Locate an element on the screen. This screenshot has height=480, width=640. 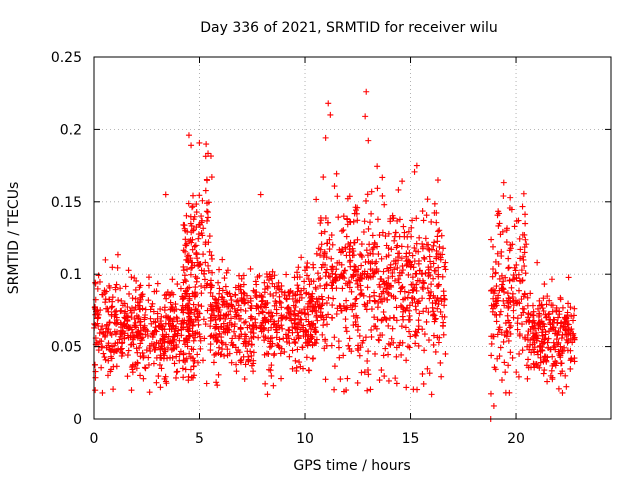
y-tick-label: 0.05 is located at coordinates (66, 348).